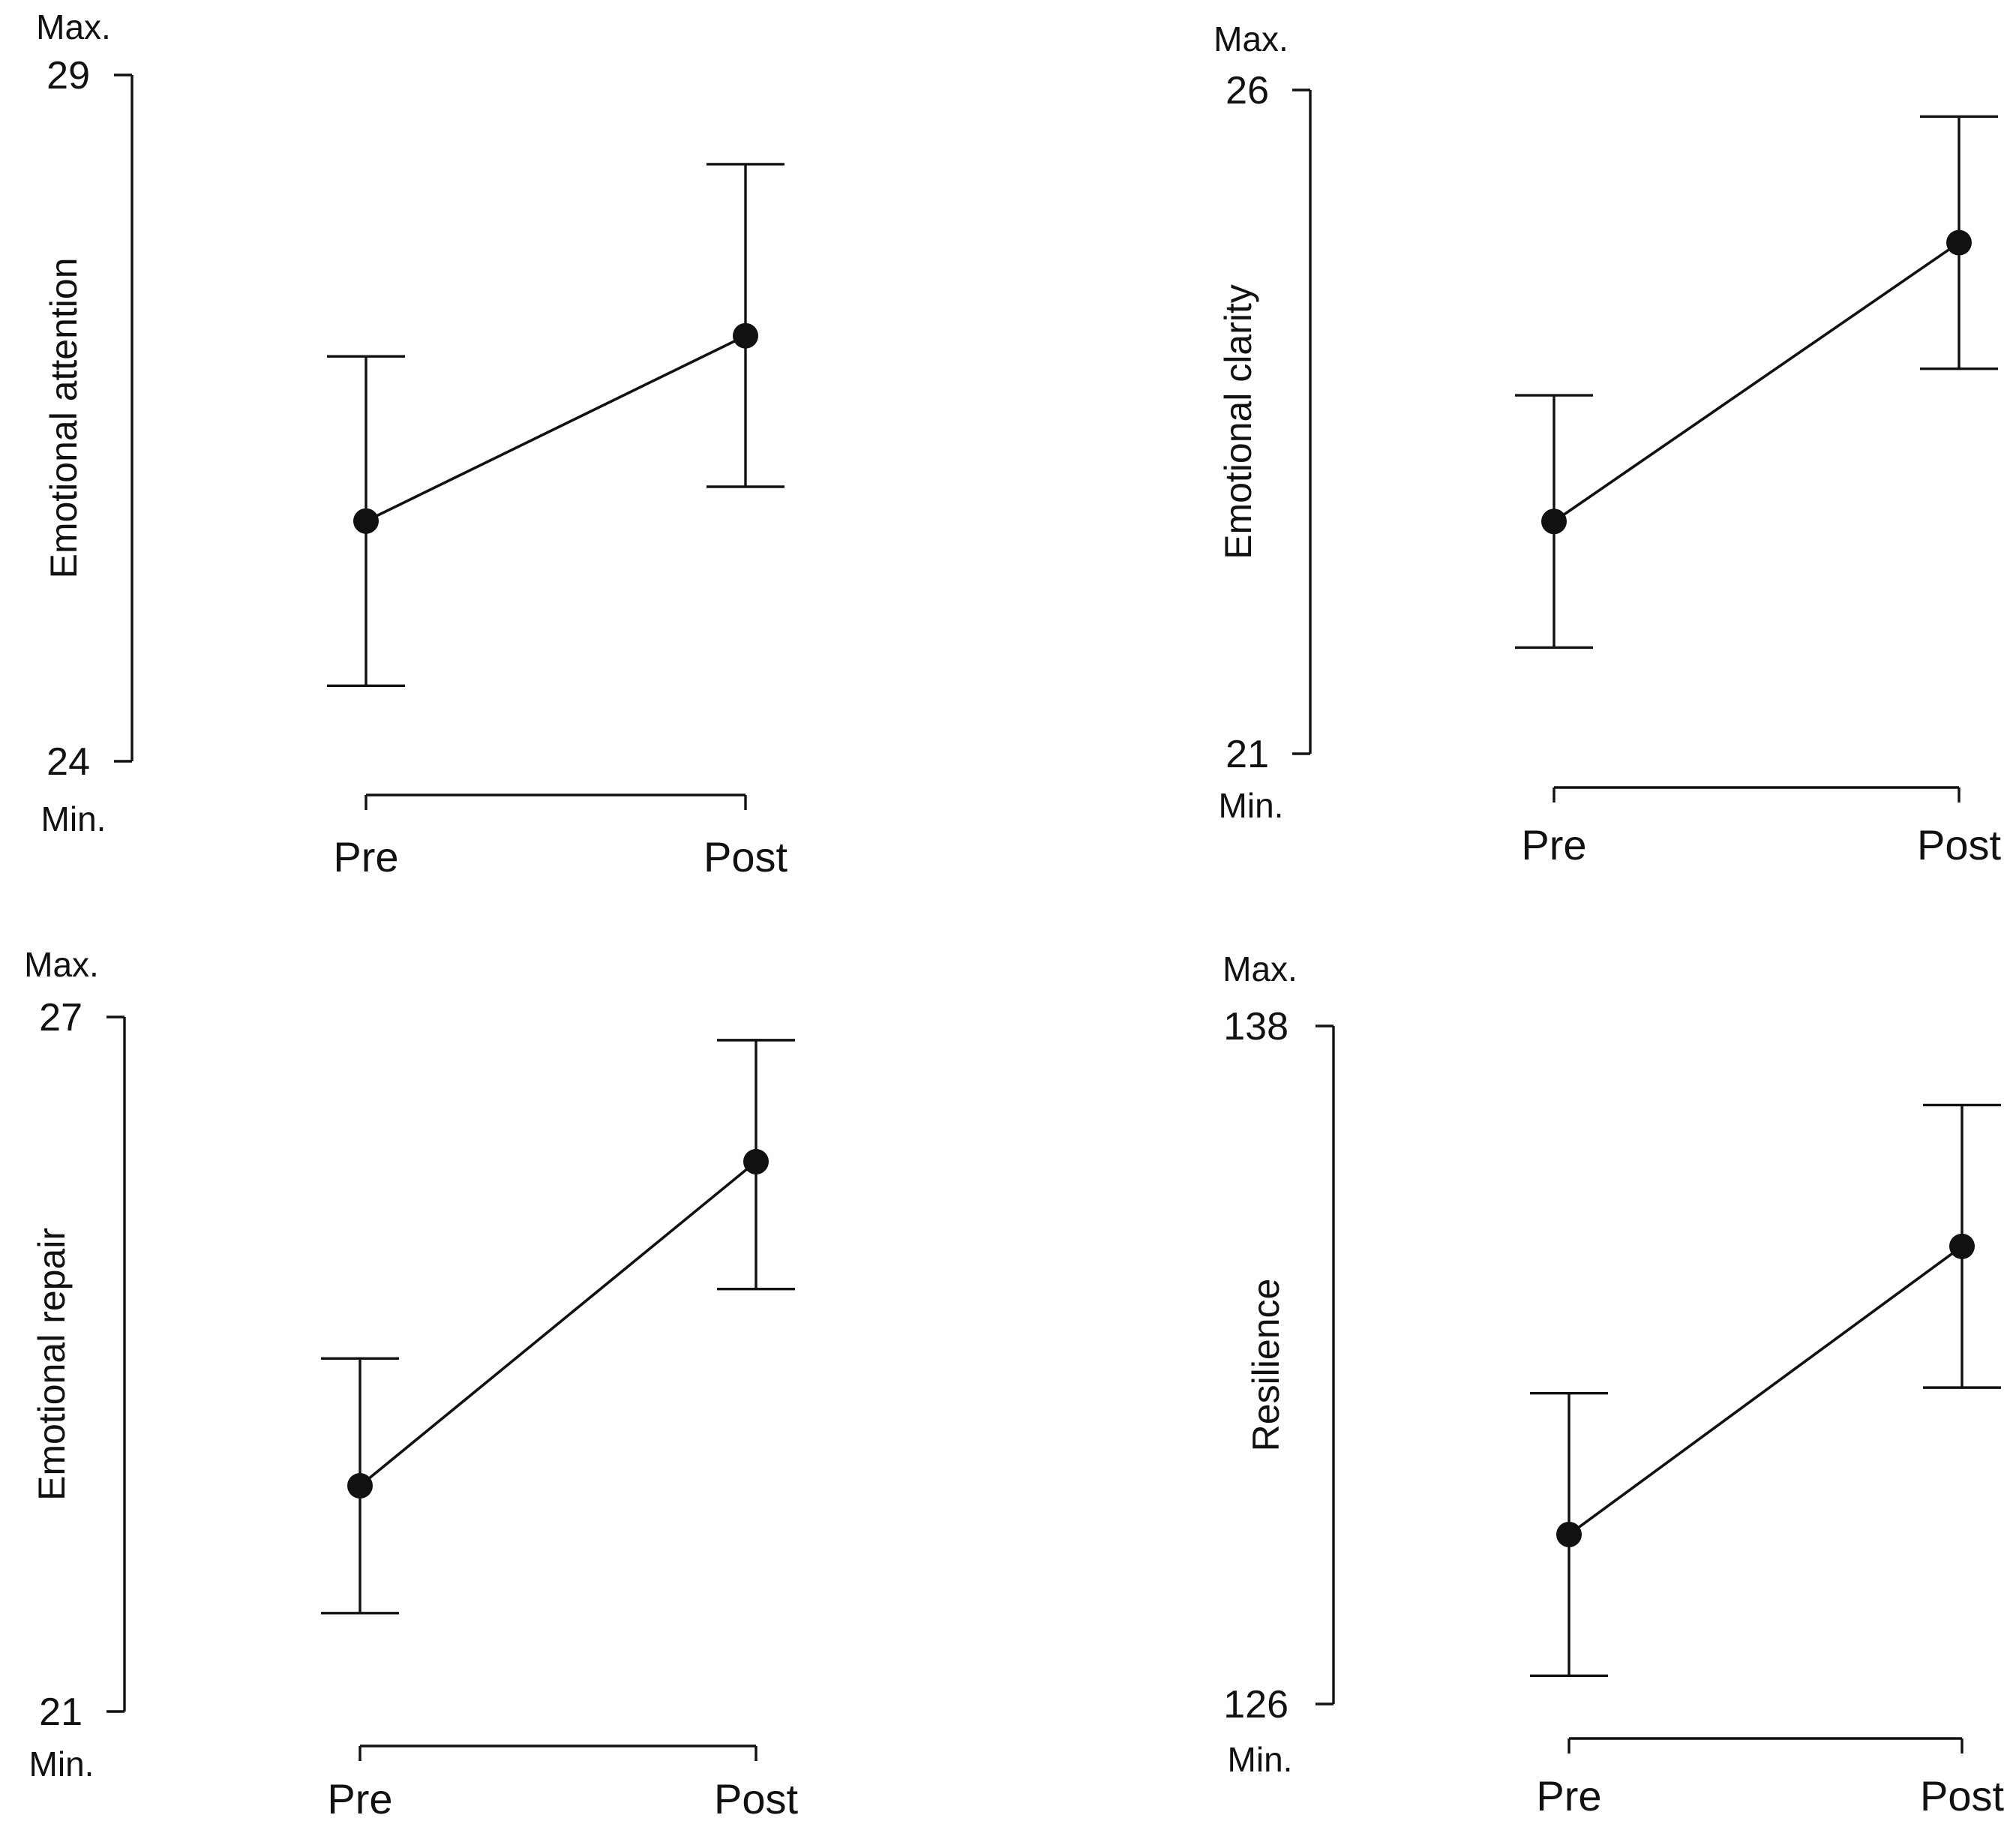 This screenshot has width=2016, height=1833. Describe the element at coordinates (73, 819) in the screenshot. I see `chart-1-min-label: Min.` at that location.